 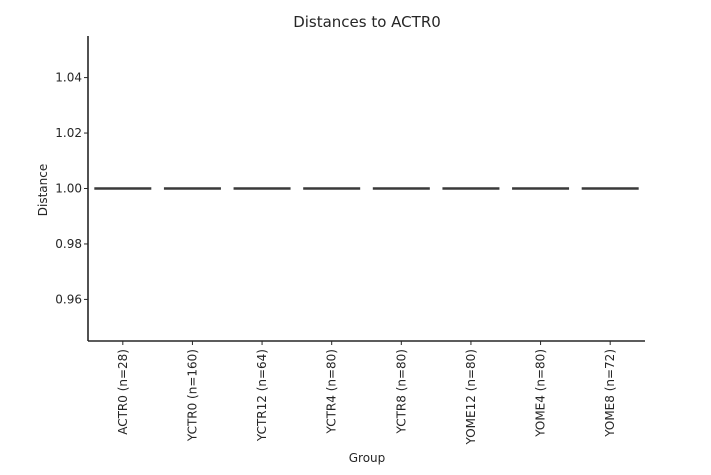 I want to click on y-axis-label: Distance, so click(x=43, y=190).